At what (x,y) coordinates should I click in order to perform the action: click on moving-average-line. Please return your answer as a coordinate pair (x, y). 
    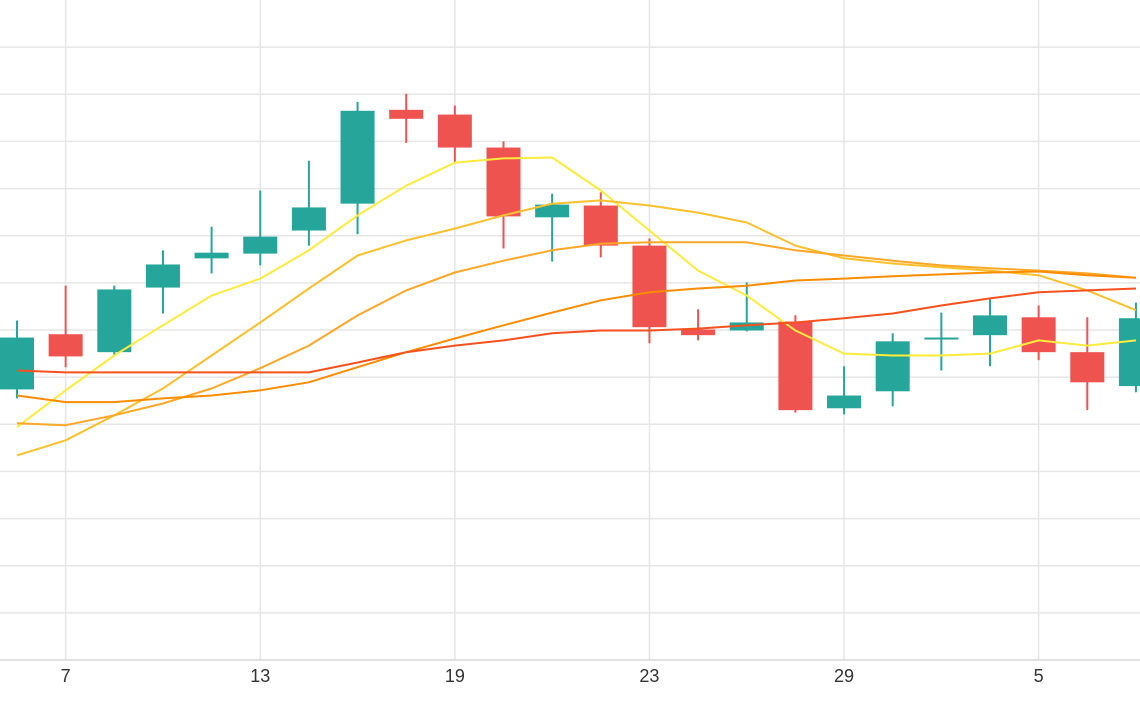
    Looking at the image, I should click on (576, 330).